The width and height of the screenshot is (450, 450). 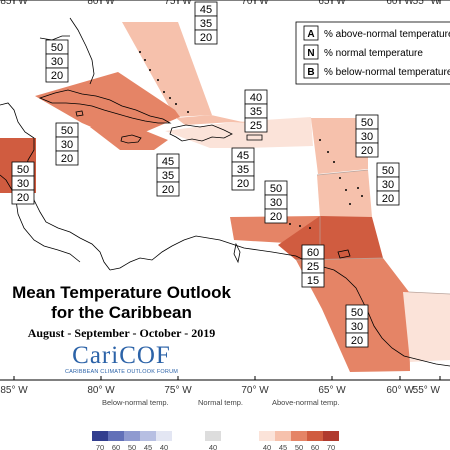 I want to click on region-cuba, so click(x=107, y=106).